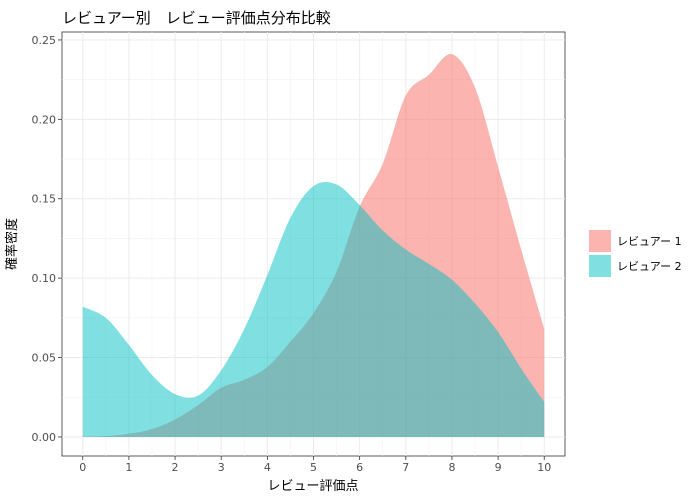 The height and width of the screenshot is (500, 700). I want to click on y-tick-label: 0.10, so click(44, 278).